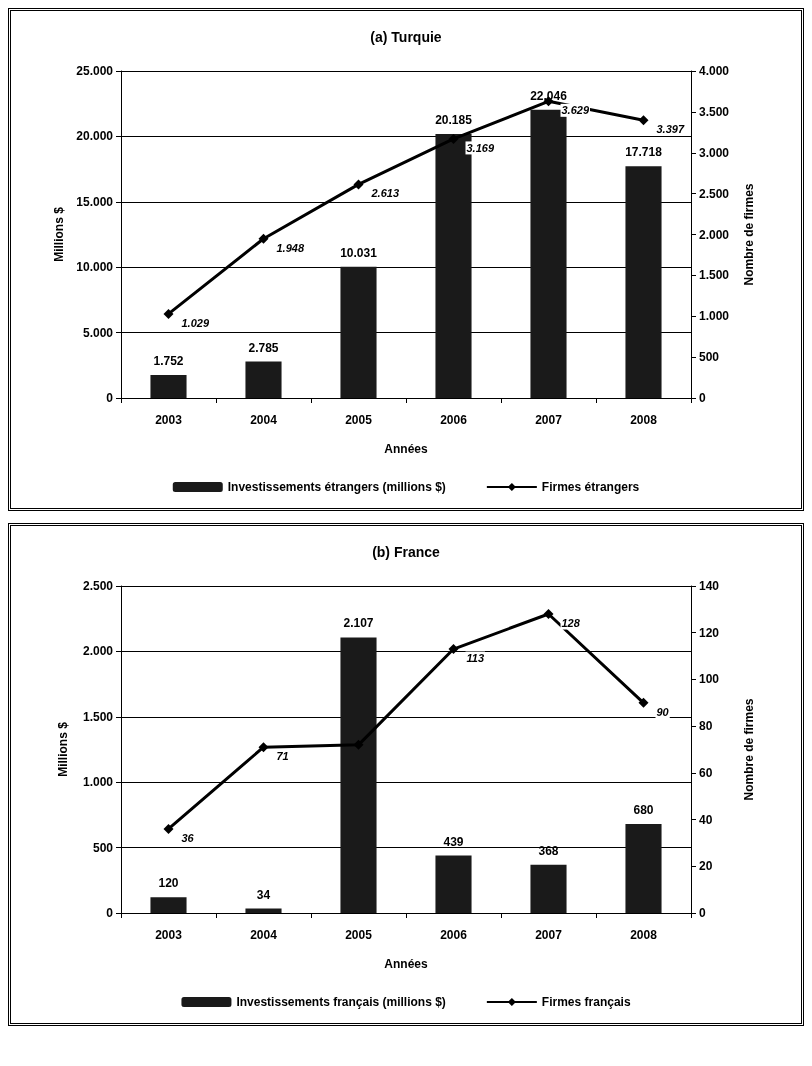 The image size is (812, 1066). I want to click on chart-title: (b) France, so click(406, 552).